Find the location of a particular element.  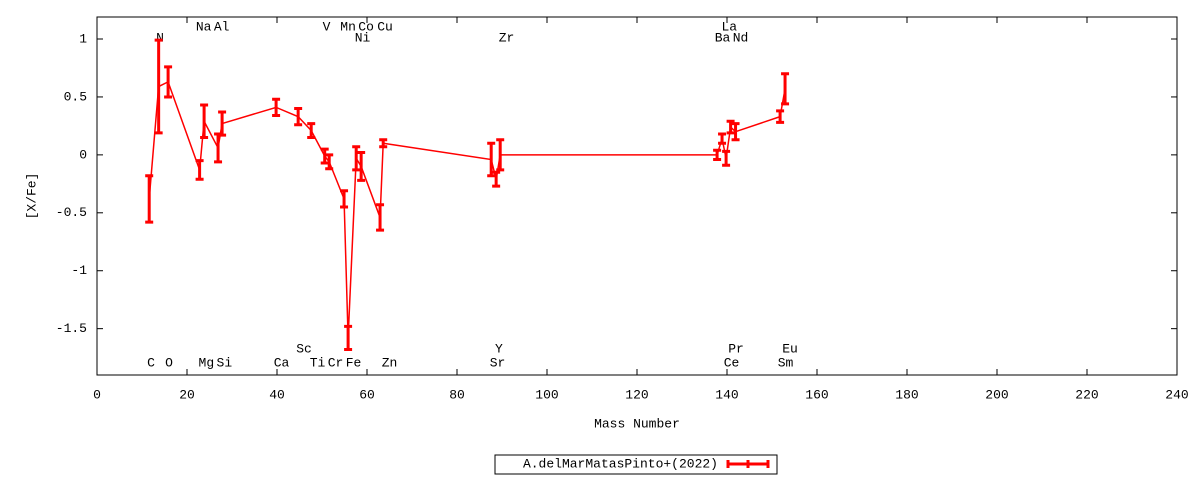

element-label: Ca is located at coordinates (282, 362).